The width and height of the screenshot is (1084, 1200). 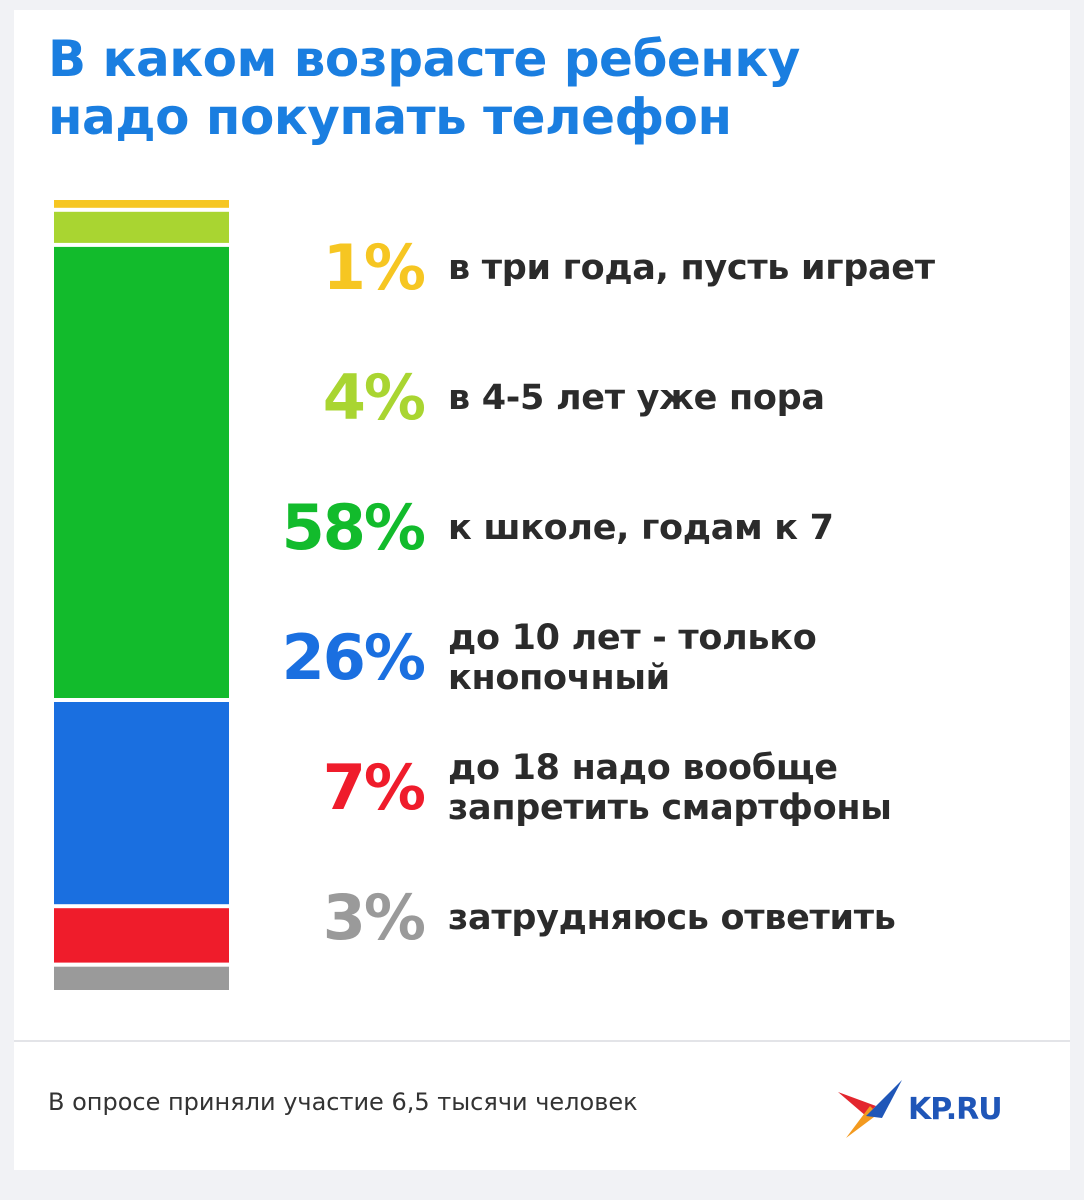 I want to click on answer-label: в 4-5 лет уже пора, so click(x=636, y=398).